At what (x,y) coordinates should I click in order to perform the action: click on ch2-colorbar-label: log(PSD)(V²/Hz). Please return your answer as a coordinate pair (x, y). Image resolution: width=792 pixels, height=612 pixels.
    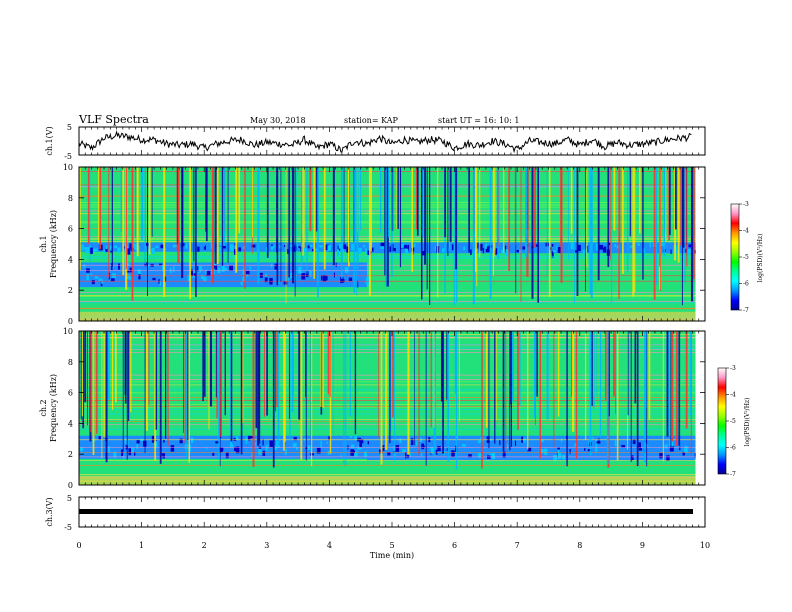
    Looking at the image, I should click on (747, 422).